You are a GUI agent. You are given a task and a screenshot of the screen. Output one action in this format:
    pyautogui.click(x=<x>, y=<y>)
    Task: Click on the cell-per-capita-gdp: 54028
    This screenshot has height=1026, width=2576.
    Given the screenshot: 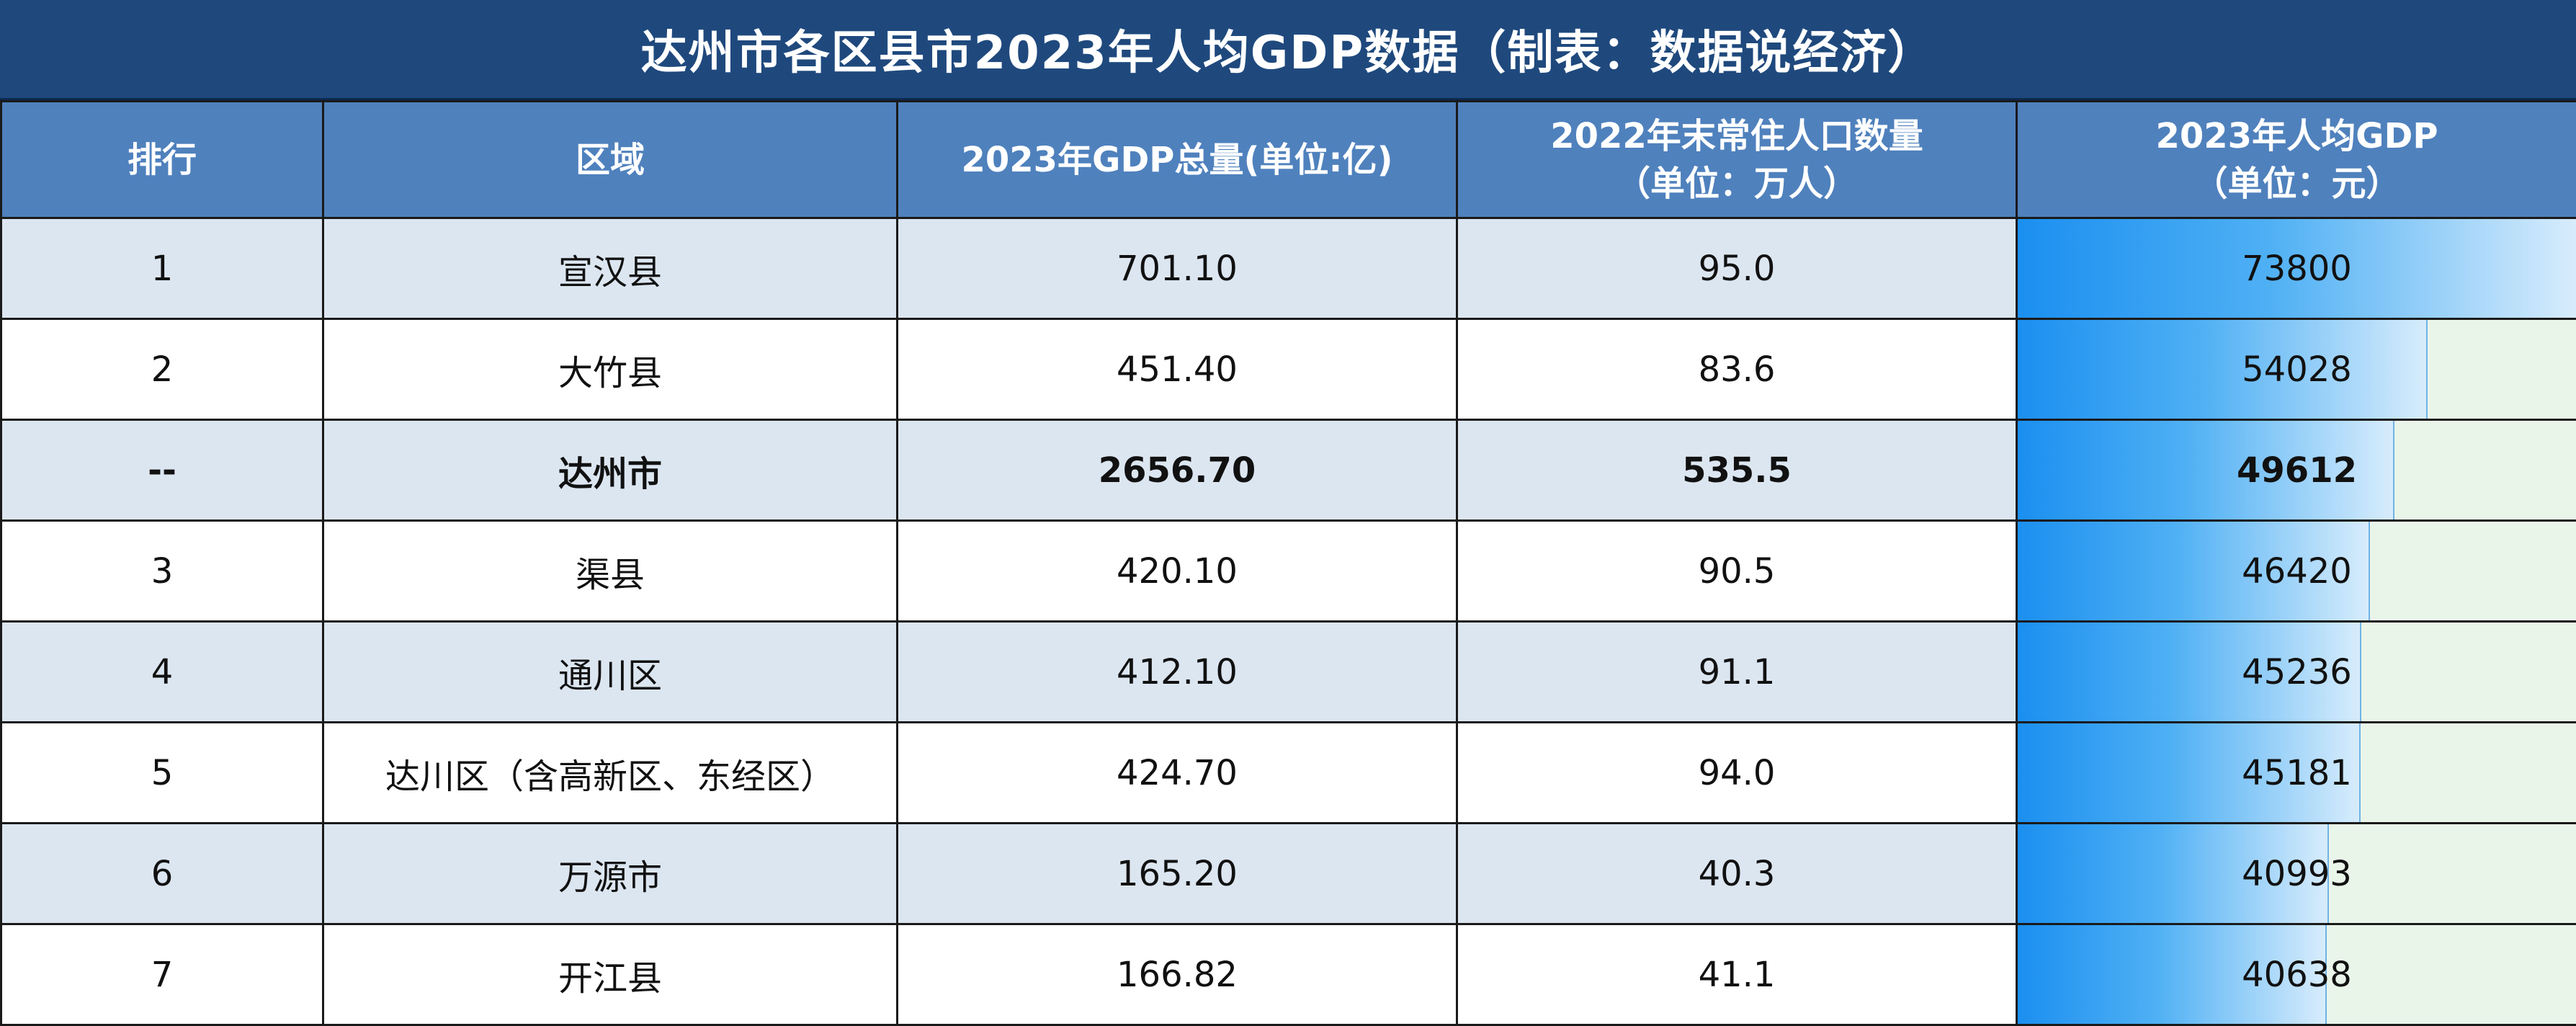 What is the action you would take?
    pyautogui.click(x=2296, y=369)
    